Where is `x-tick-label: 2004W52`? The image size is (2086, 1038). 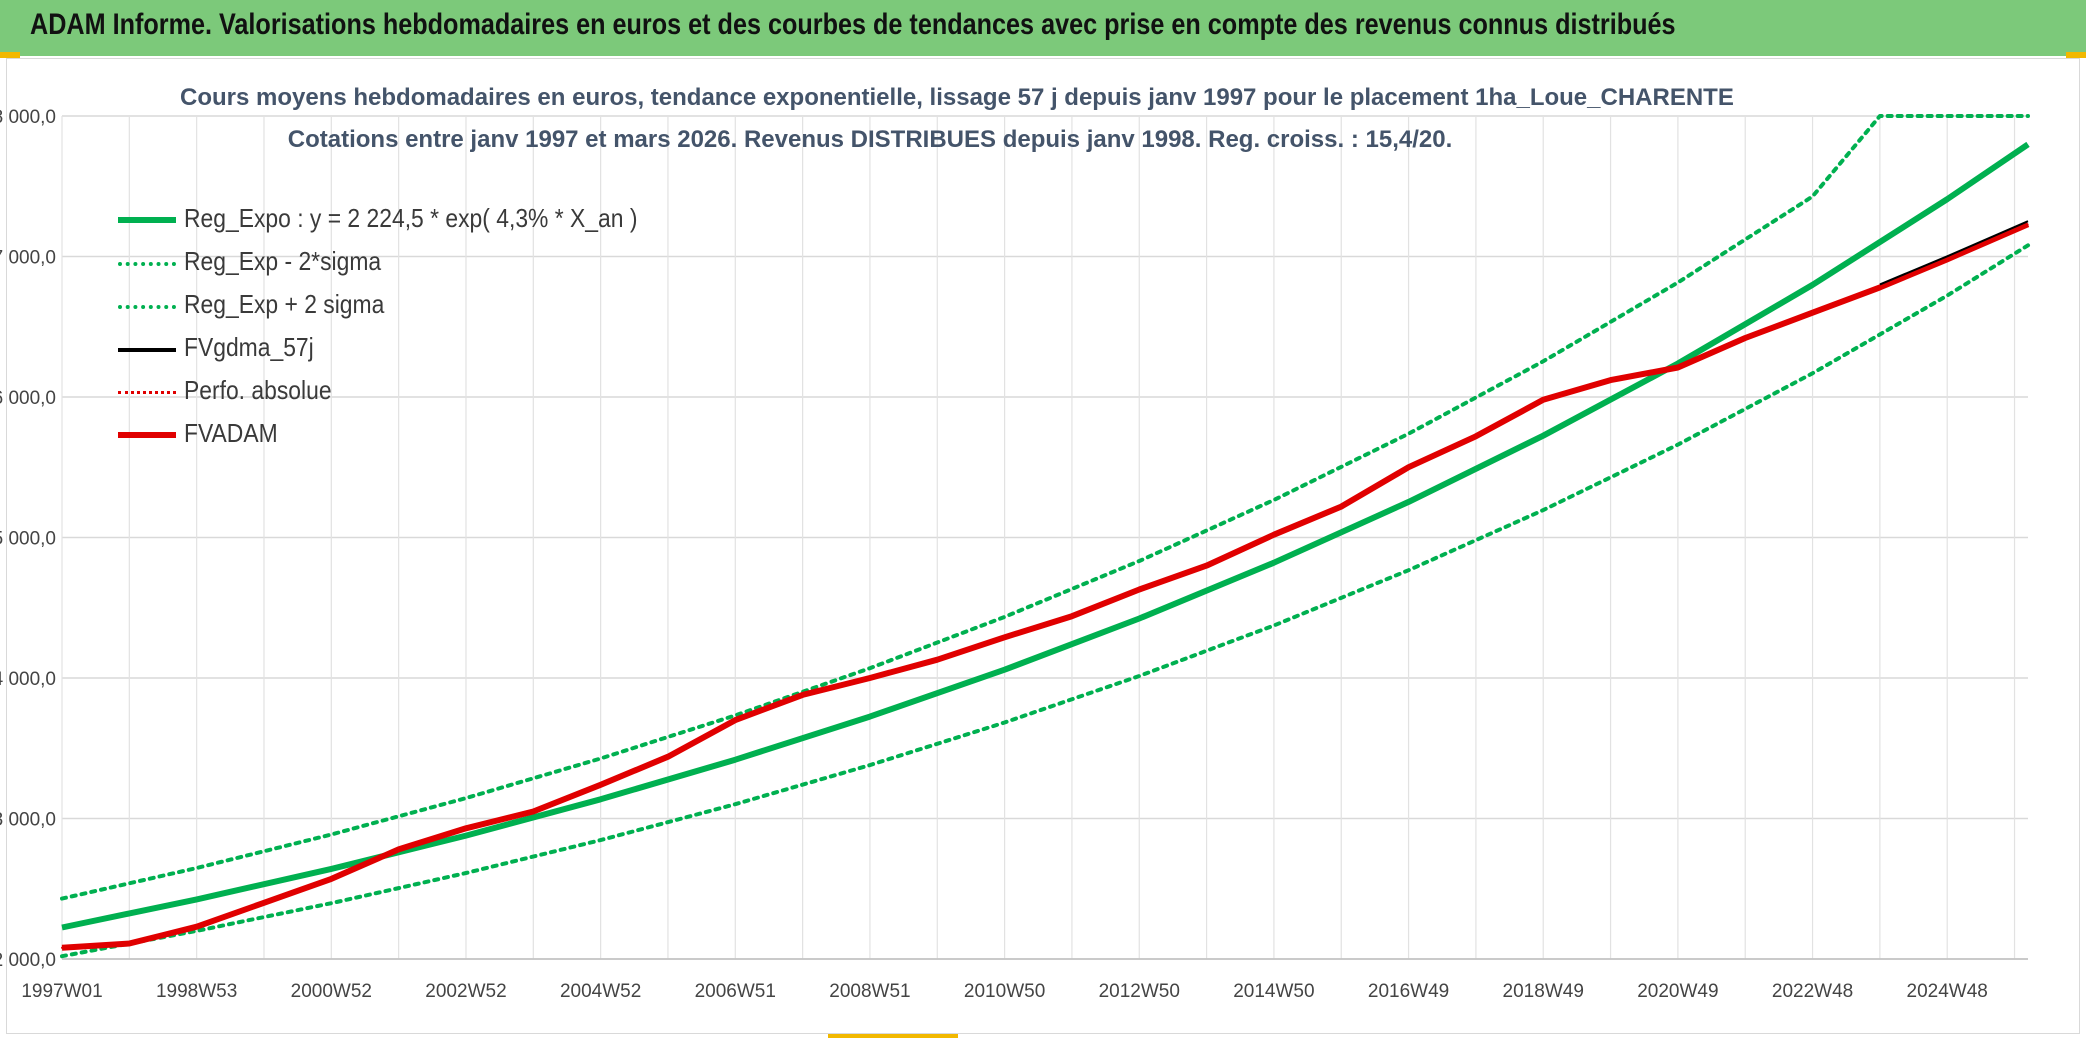
x-tick-label: 2004W52 is located at coordinates (600, 991).